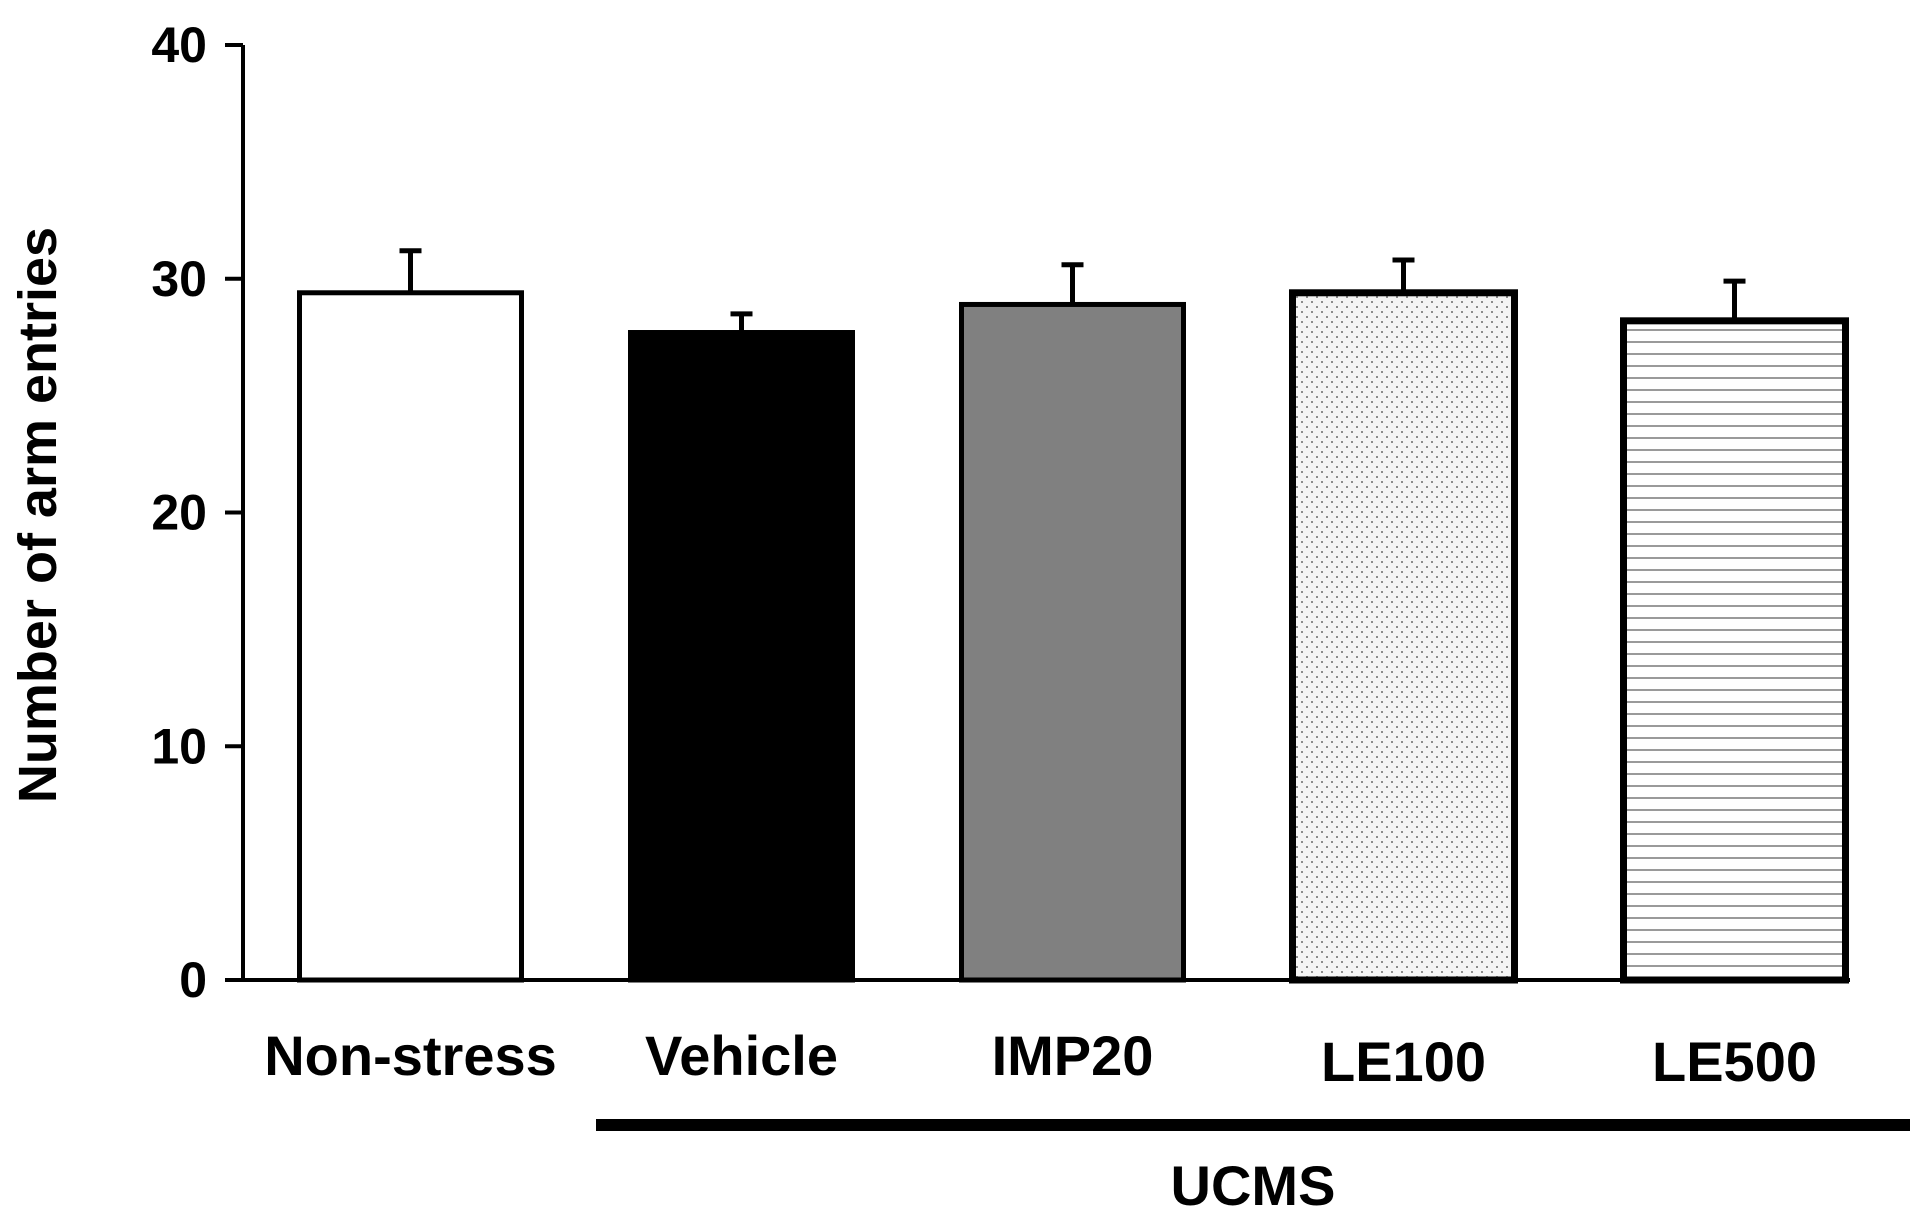 The image size is (1912, 1224). I want to click on category-label-2: IMP20, so click(1073, 1055).